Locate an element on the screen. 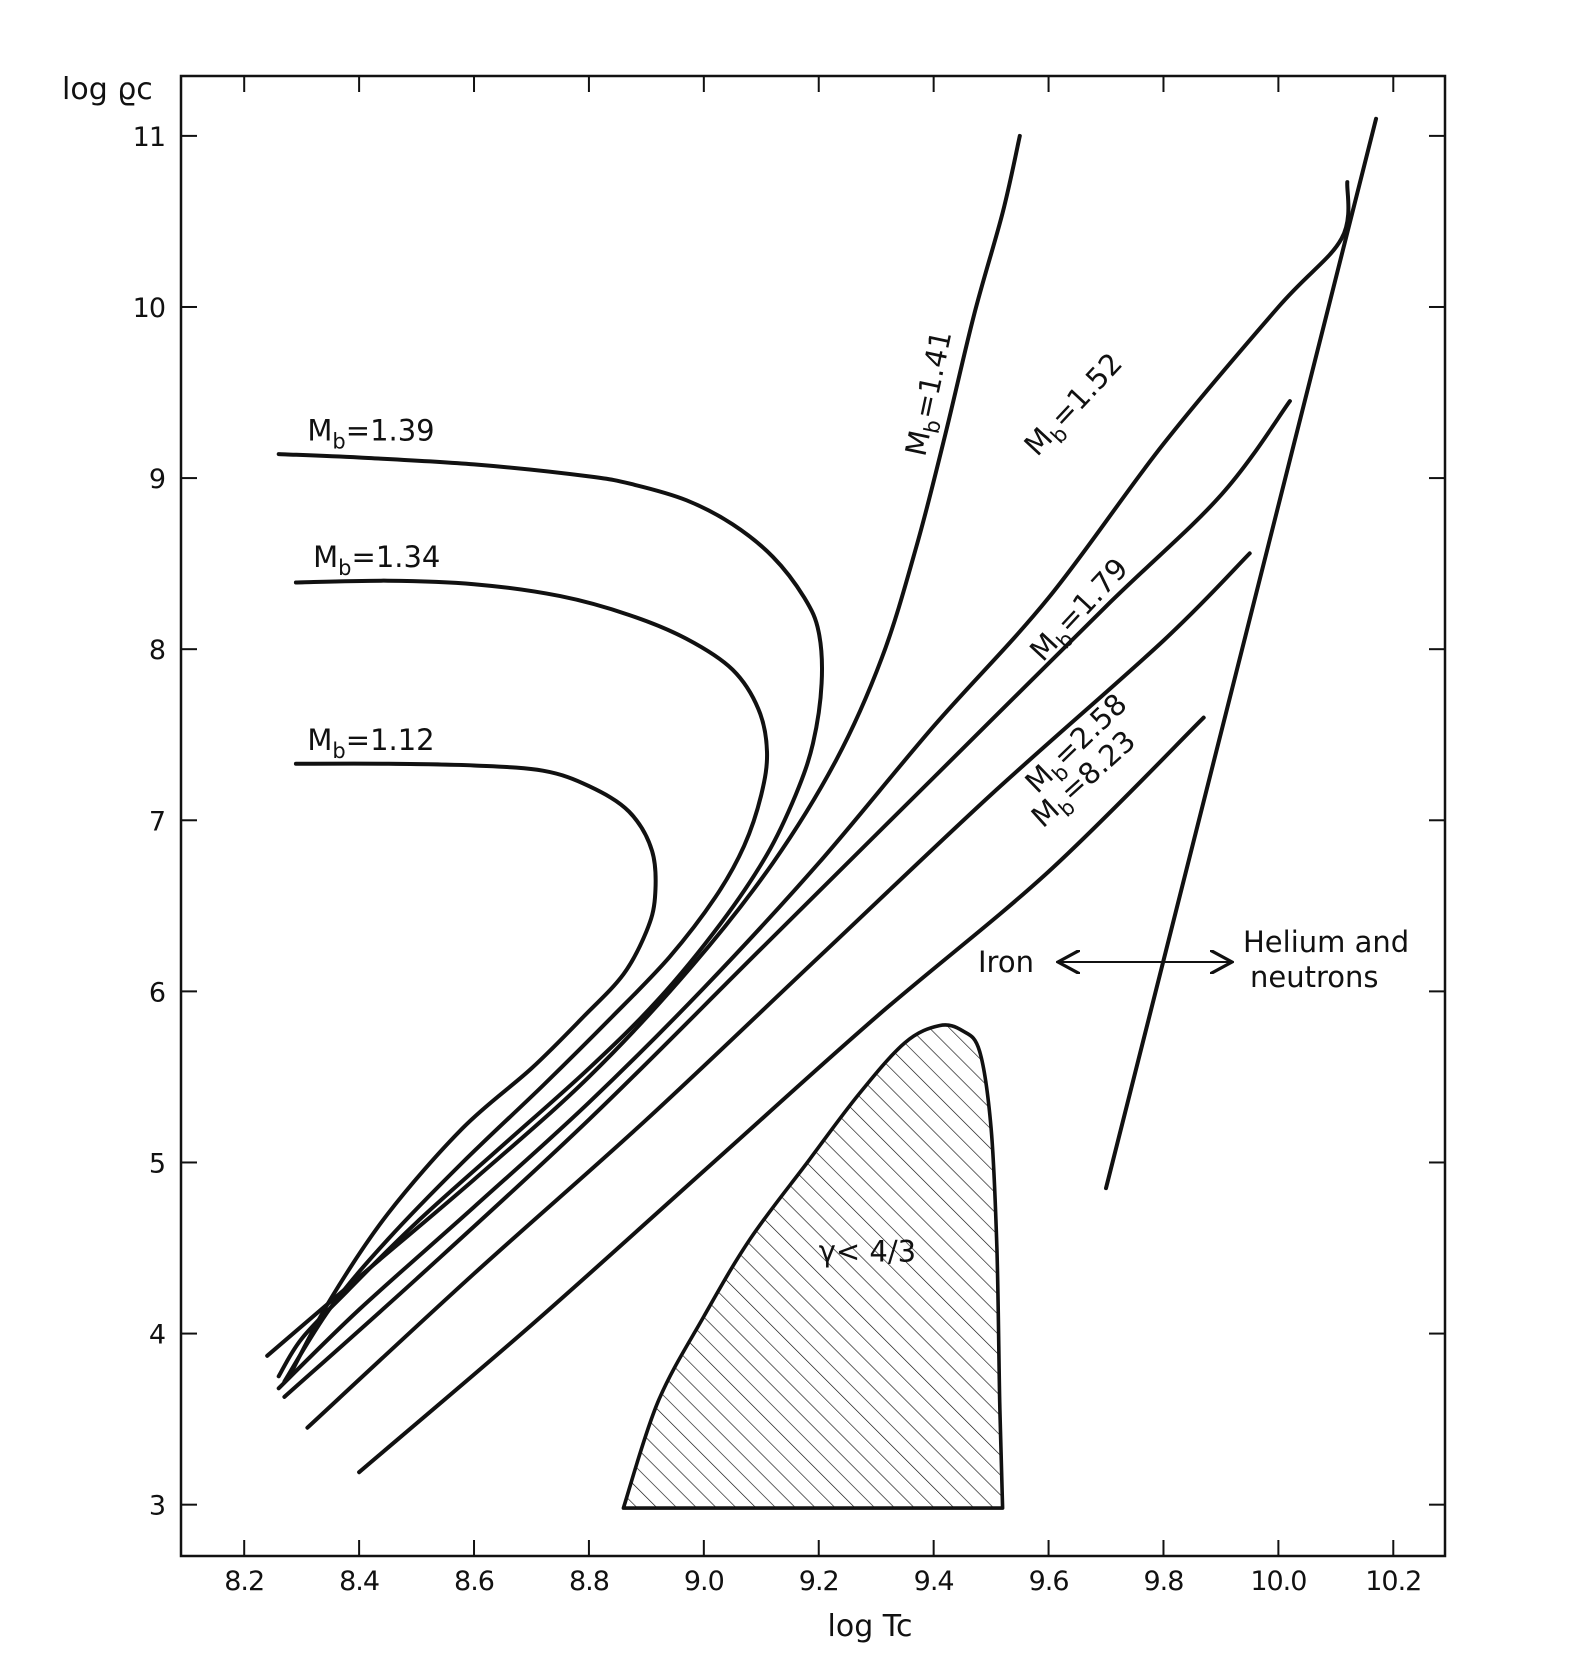 The width and height of the screenshot is (1569, 1656). x-tick-label: 9.2 is located at coordinates (819, 1581).